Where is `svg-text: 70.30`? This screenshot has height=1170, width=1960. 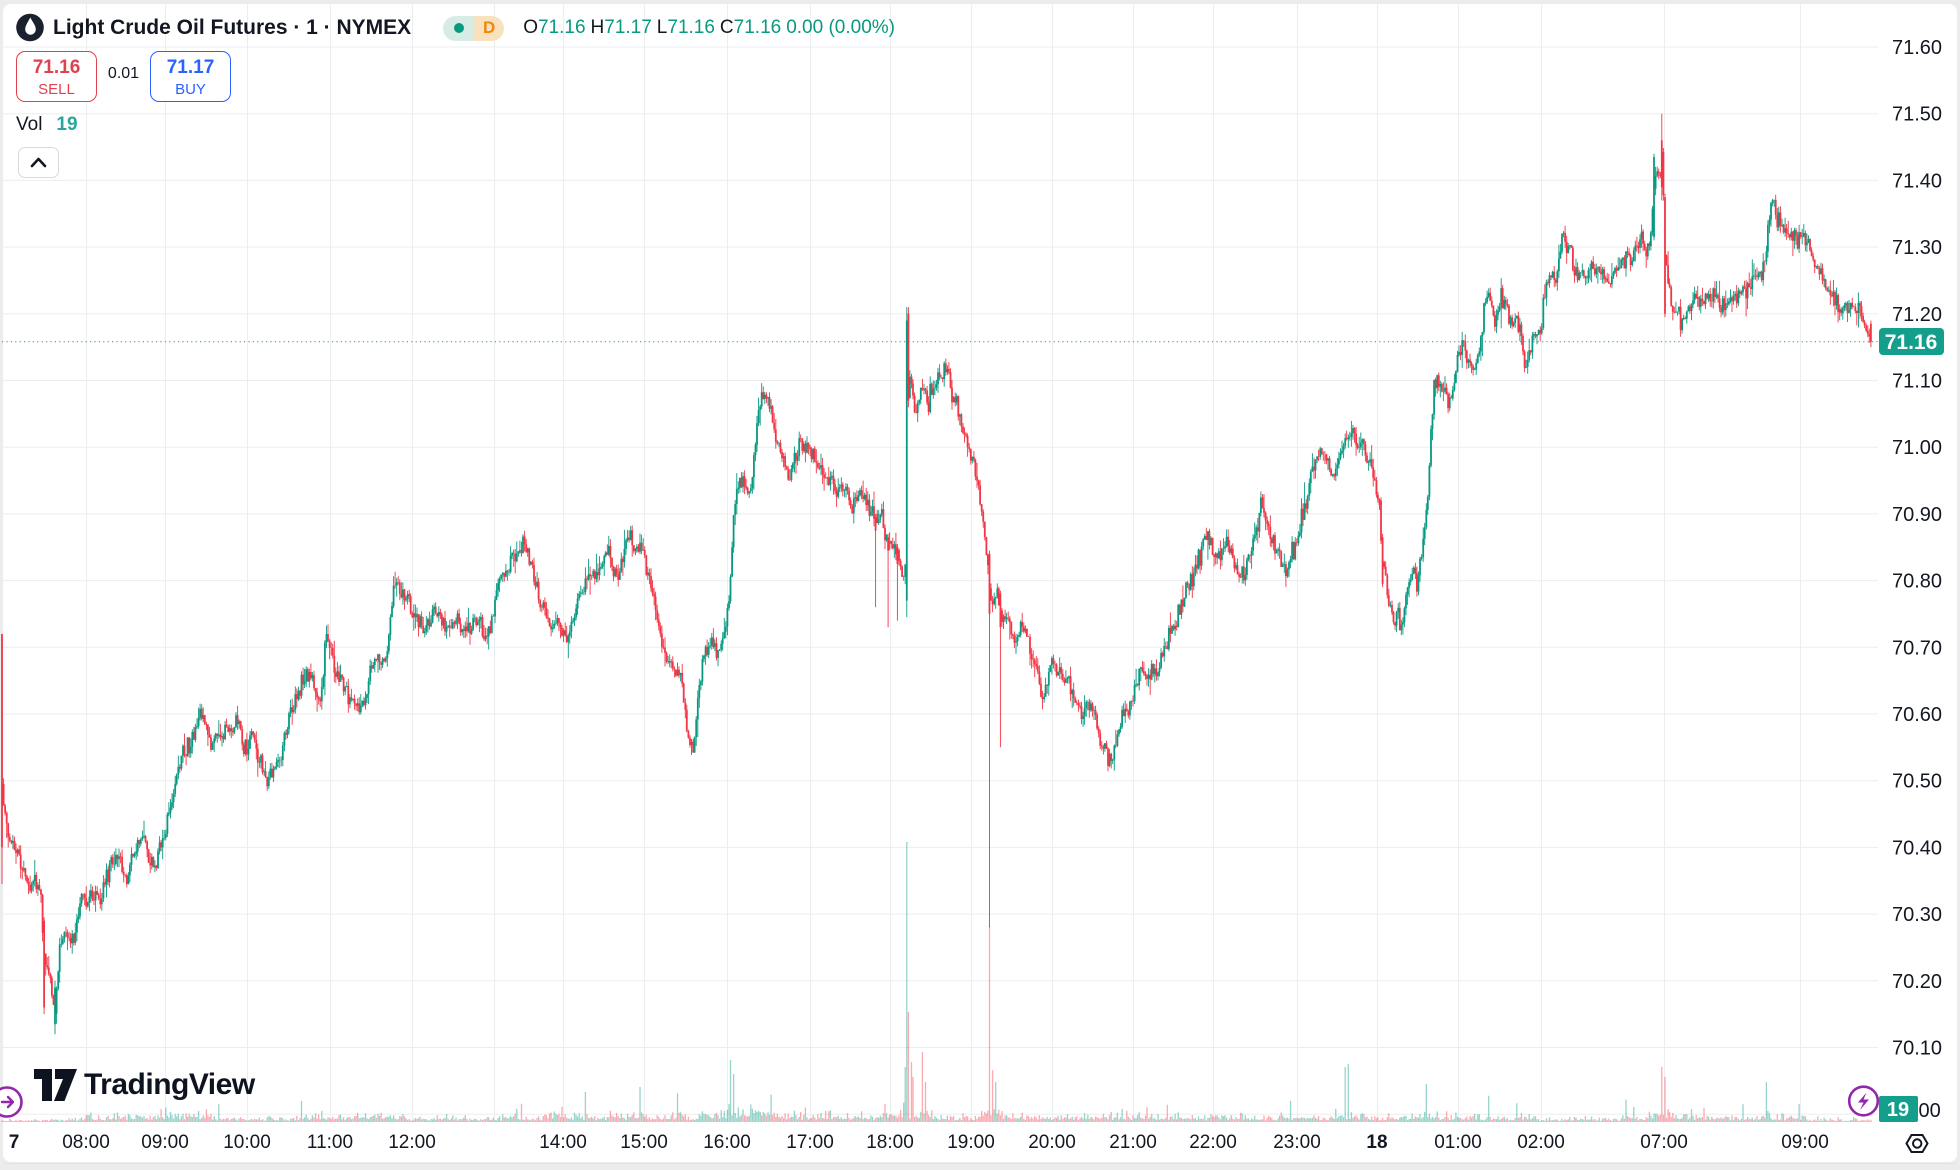 svg-text: 70.30 is located at coordinates (1917, 915).